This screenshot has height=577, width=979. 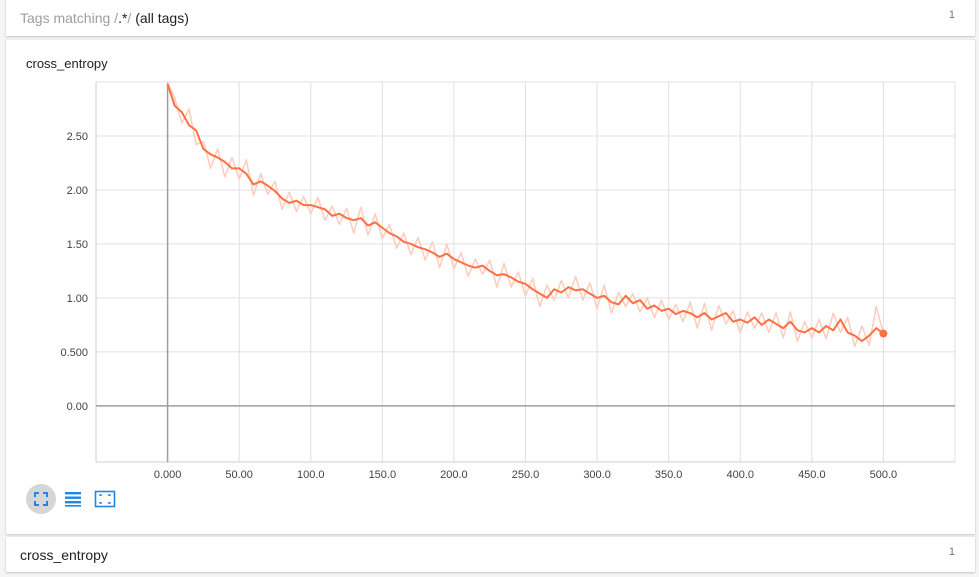 I want to click on expand-chart-button, so click(x=41, y=499).